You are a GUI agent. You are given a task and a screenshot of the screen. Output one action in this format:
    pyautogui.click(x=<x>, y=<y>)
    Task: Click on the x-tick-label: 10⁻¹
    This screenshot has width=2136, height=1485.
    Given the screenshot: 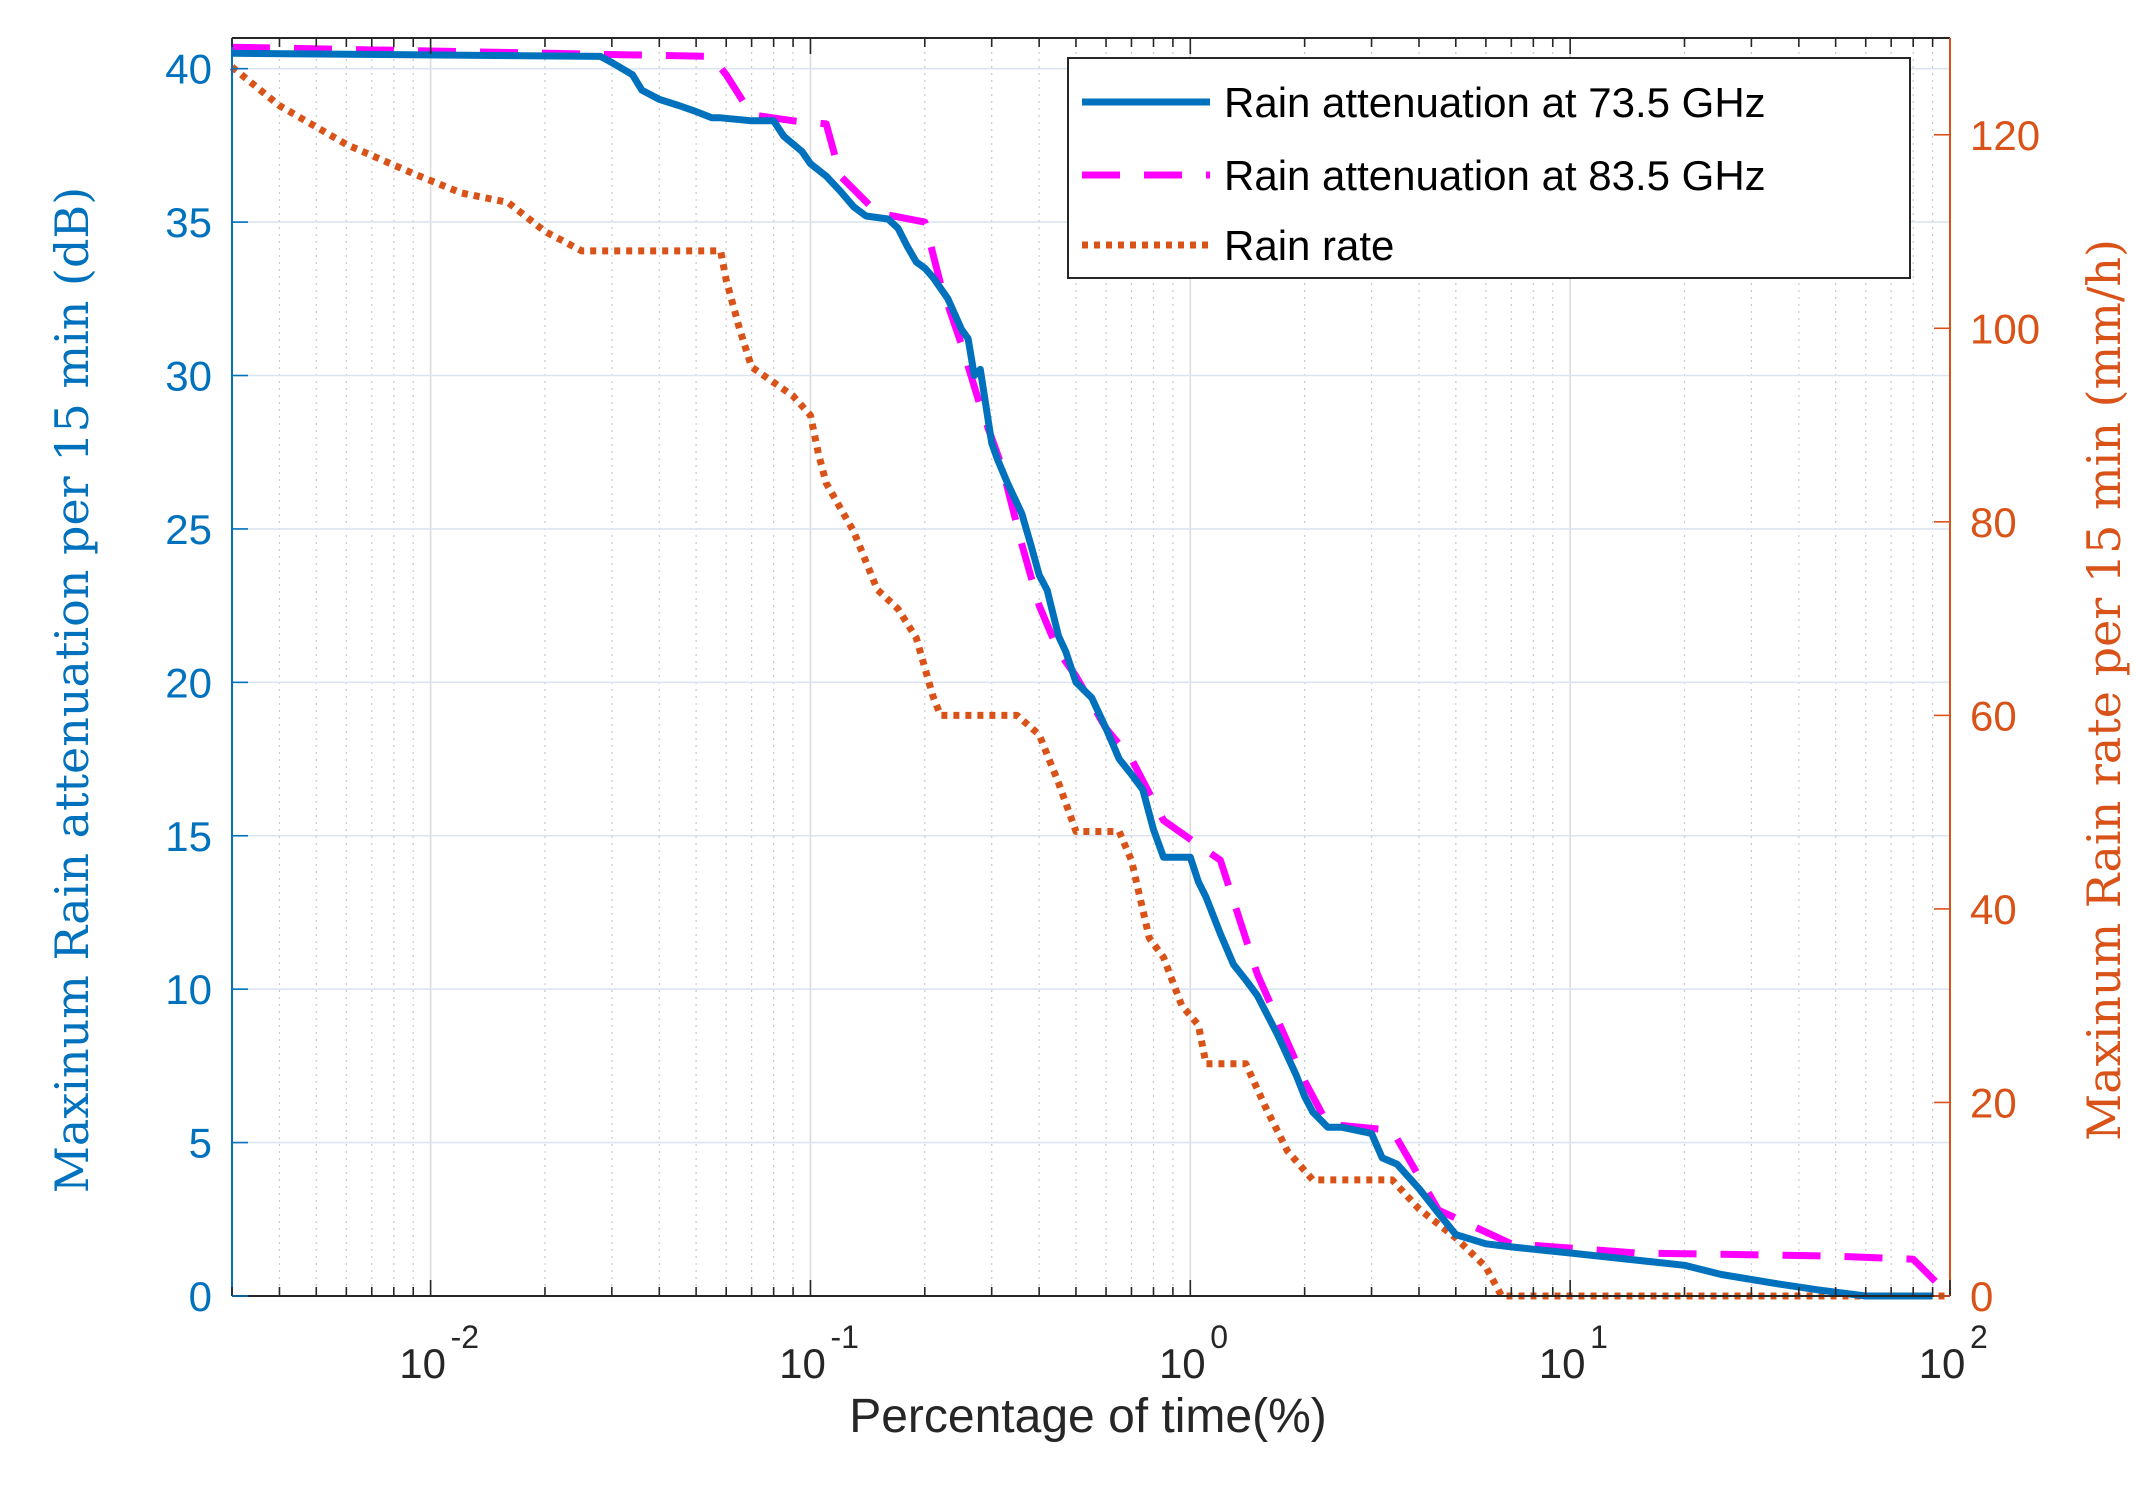 What is the action you would take?
    pyautogui.click(x=819, y=1353)
    